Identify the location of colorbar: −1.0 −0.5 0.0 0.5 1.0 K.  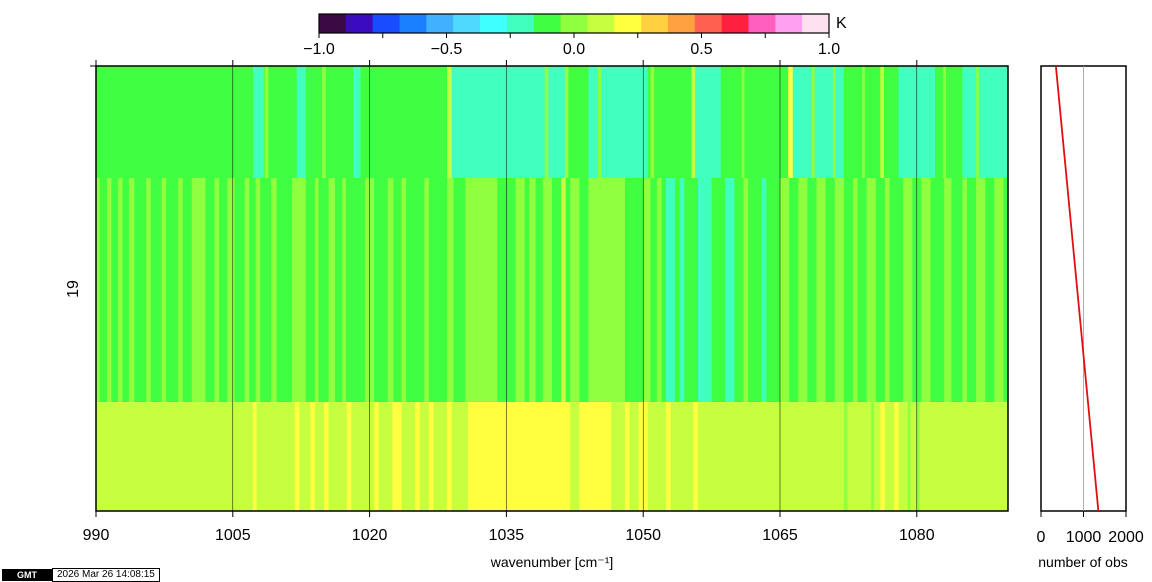
(575, 35).